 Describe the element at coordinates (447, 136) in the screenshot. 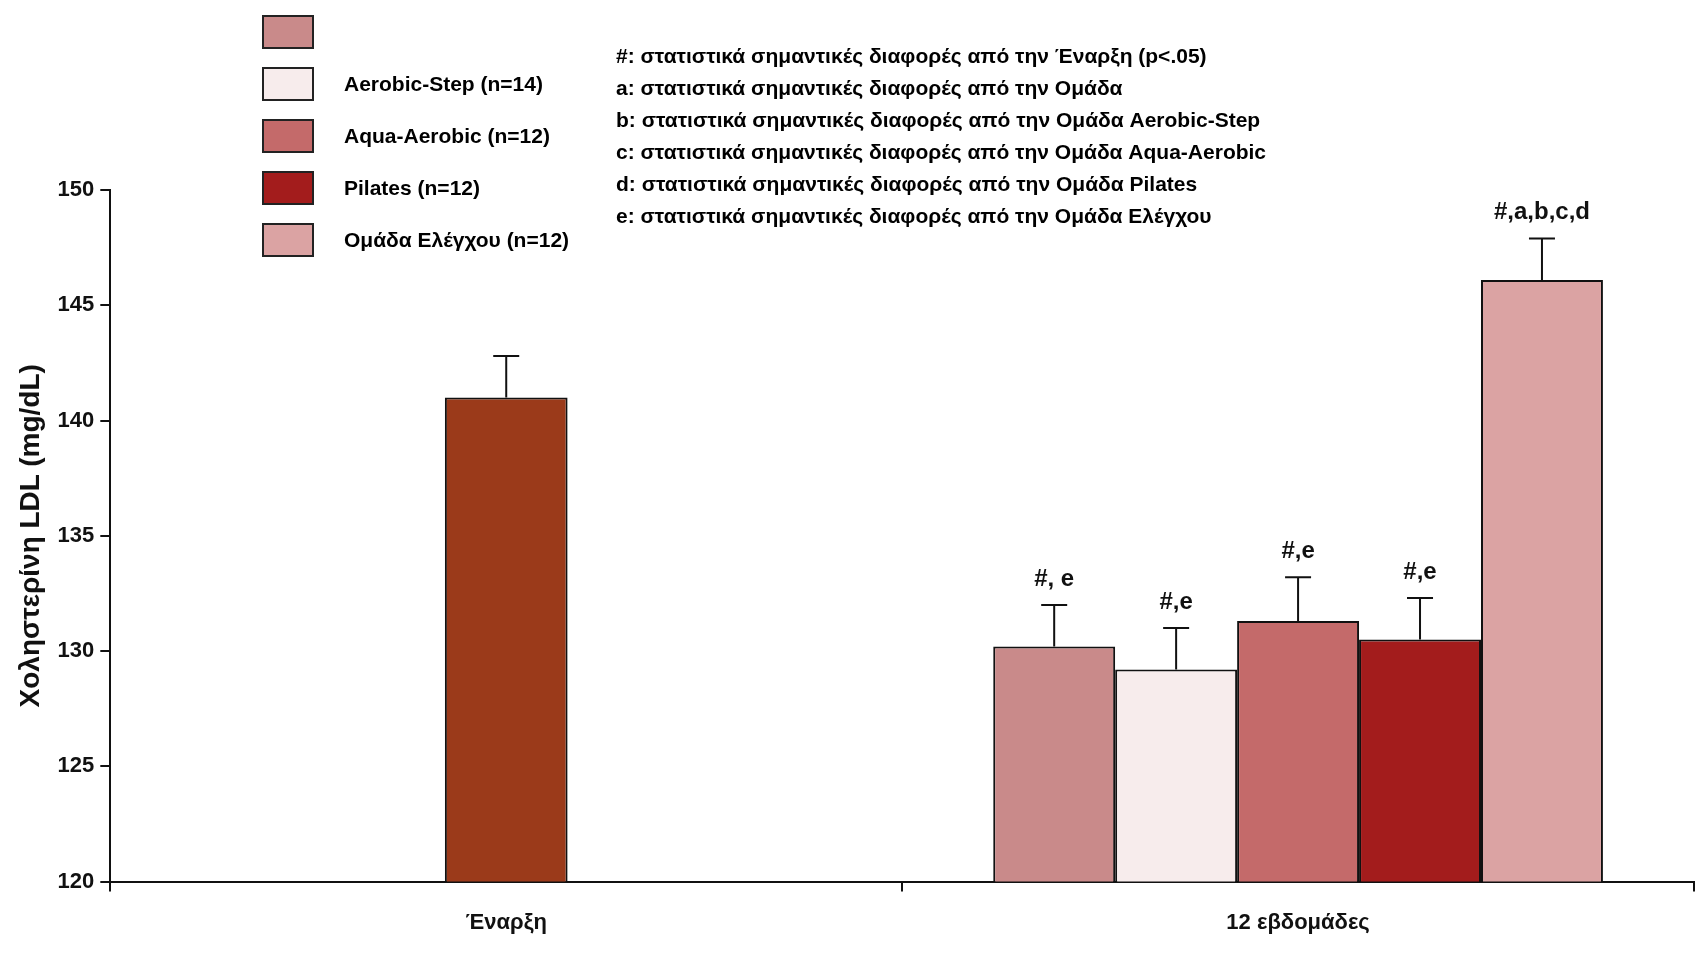

I see `legend-label: Aqua-Aerobic (n=12)` at that location.